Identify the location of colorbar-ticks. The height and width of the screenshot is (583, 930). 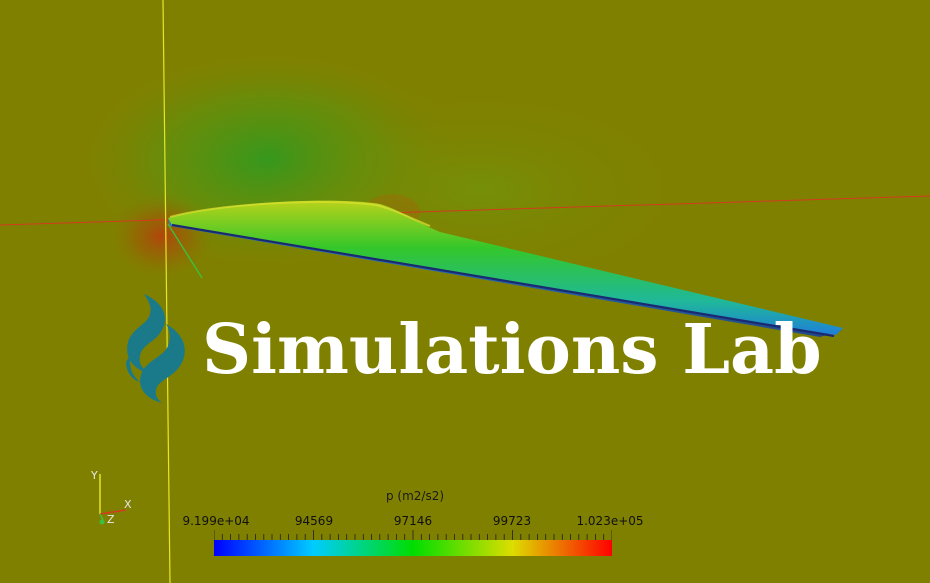
(413, 535).